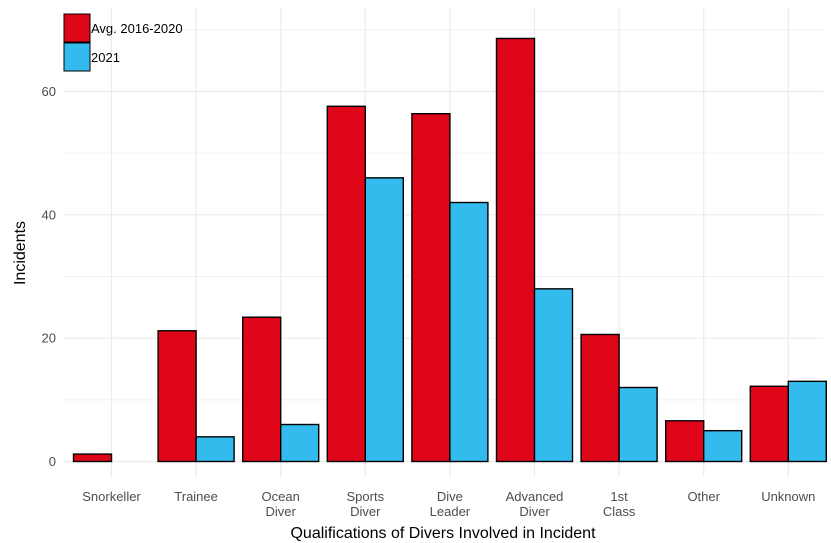 This screenshot has width=831, height=543. What do you see at coordinates (685, 441) in the screenshot?
I see `bar-avg-other` at bounding box center [685, 441].